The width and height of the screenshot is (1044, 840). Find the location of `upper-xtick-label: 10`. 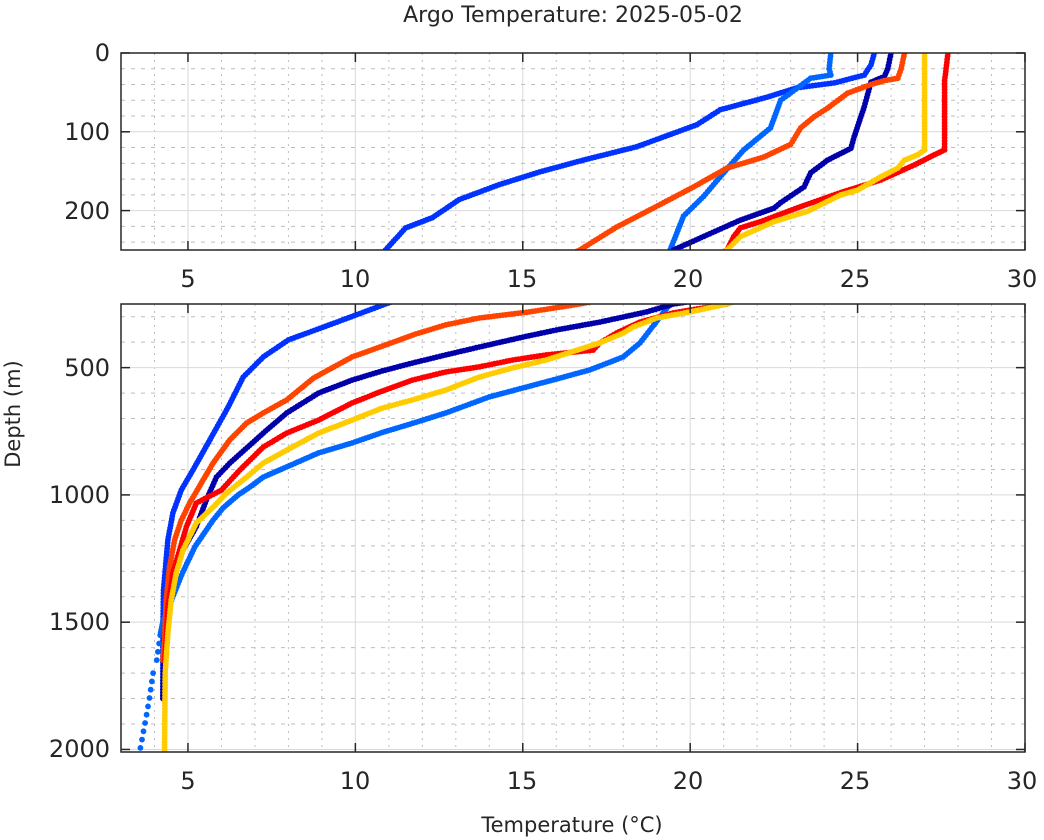

upper-xtick-label: 10 is located at coordinates (355, 279).